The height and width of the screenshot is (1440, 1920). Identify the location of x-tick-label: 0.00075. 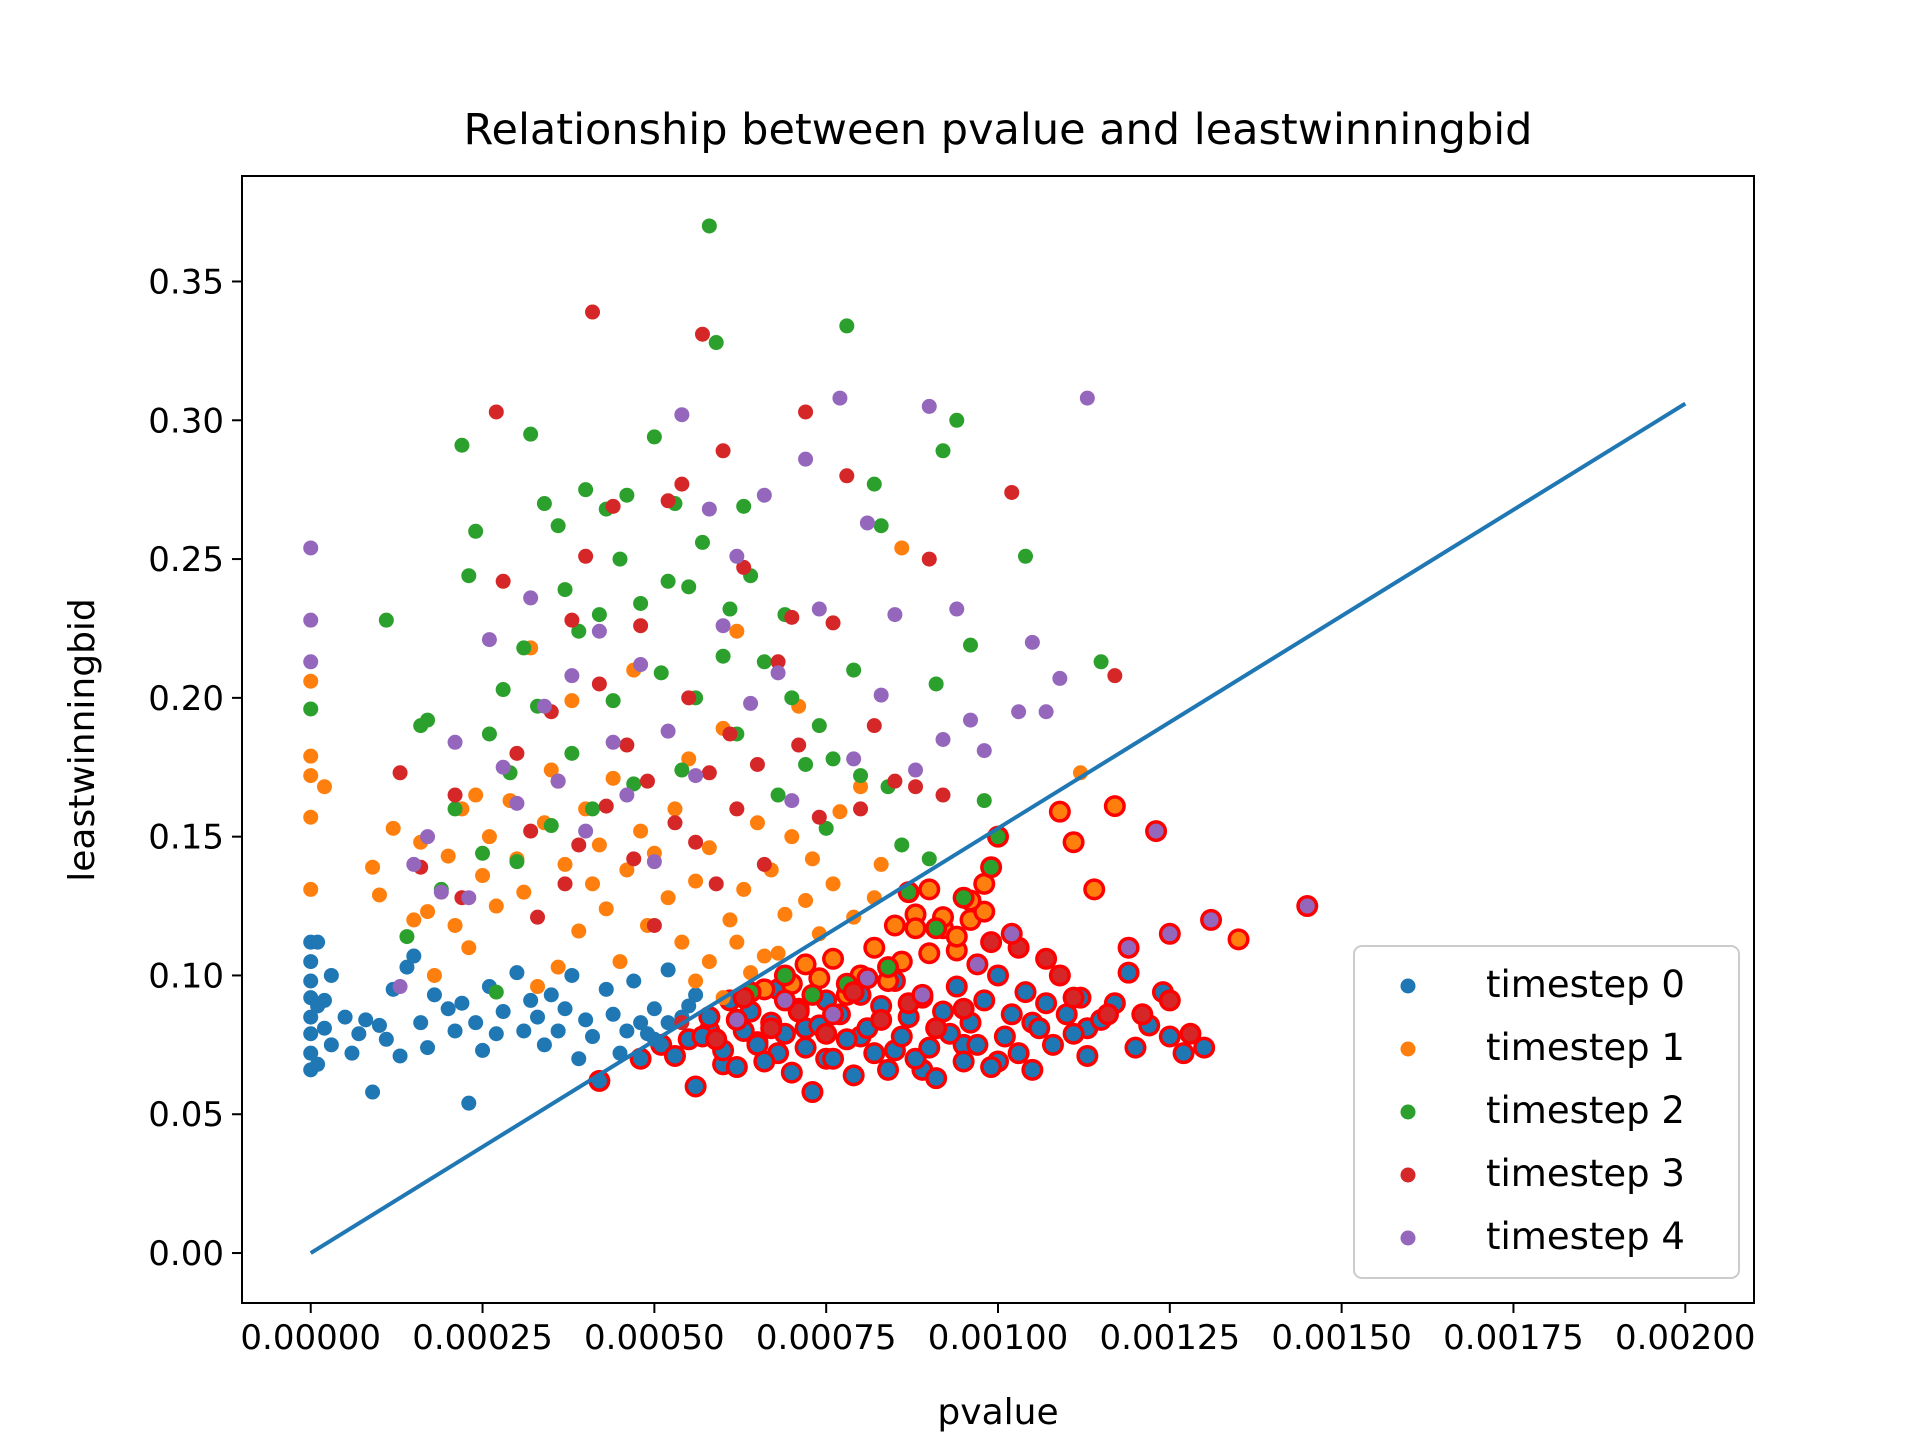
(826, 1338).